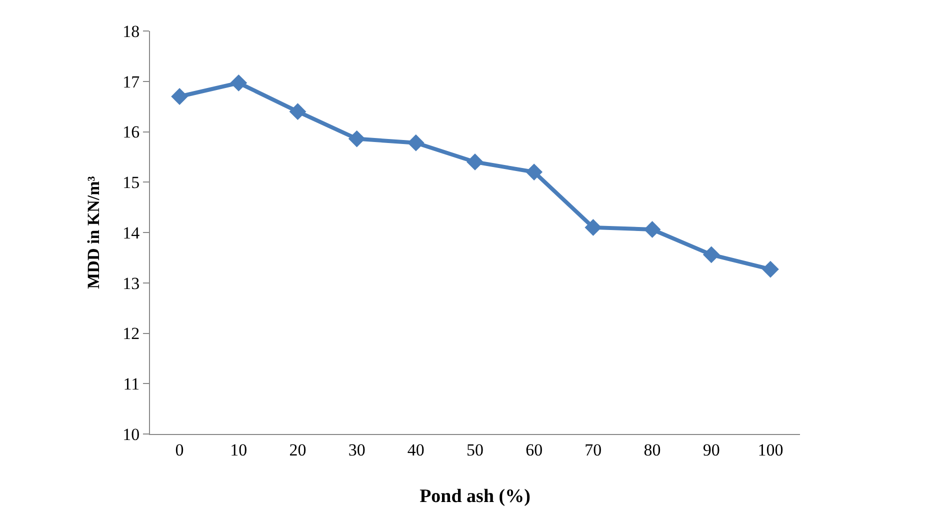 This screenshot has width=940, height=515. What do you see at coordinates (131, 31) in the screenshot?
I see `y-tick-label: 18` at bounding box center [131, 31].